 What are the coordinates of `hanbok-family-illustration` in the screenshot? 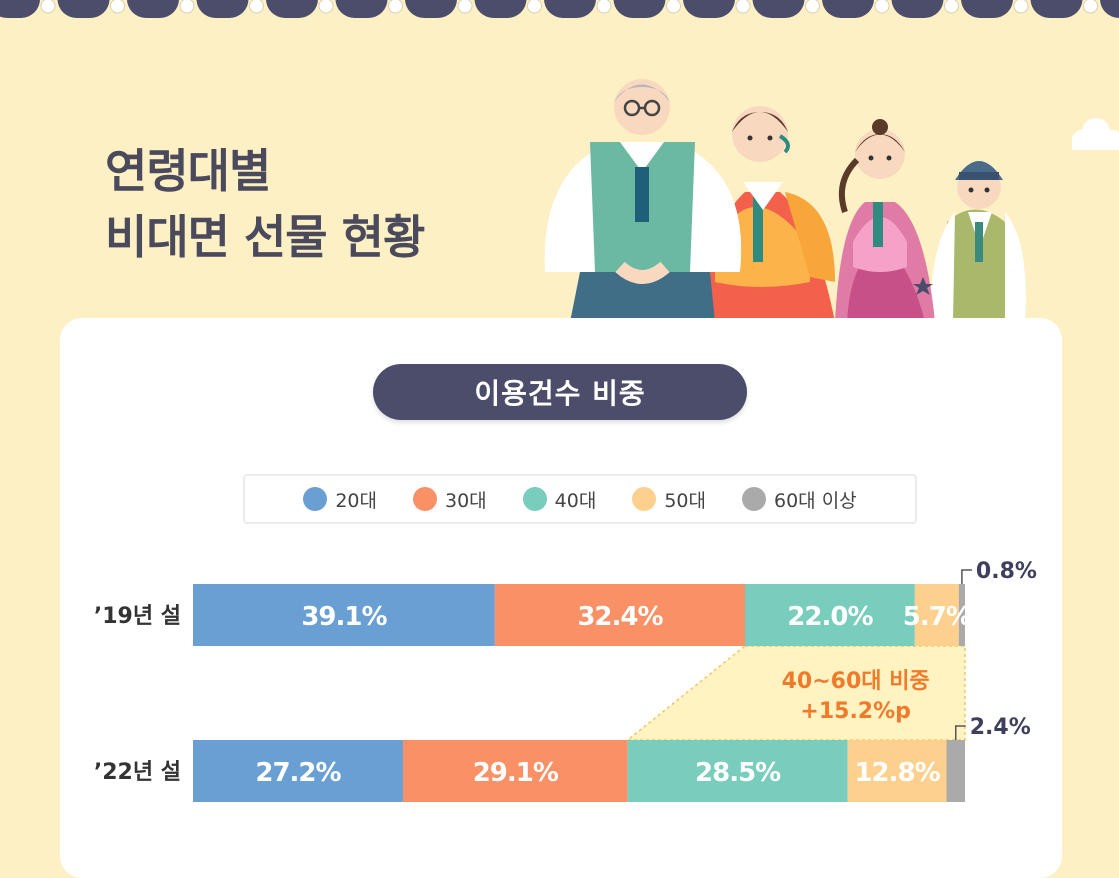 It's located at (785, 200).